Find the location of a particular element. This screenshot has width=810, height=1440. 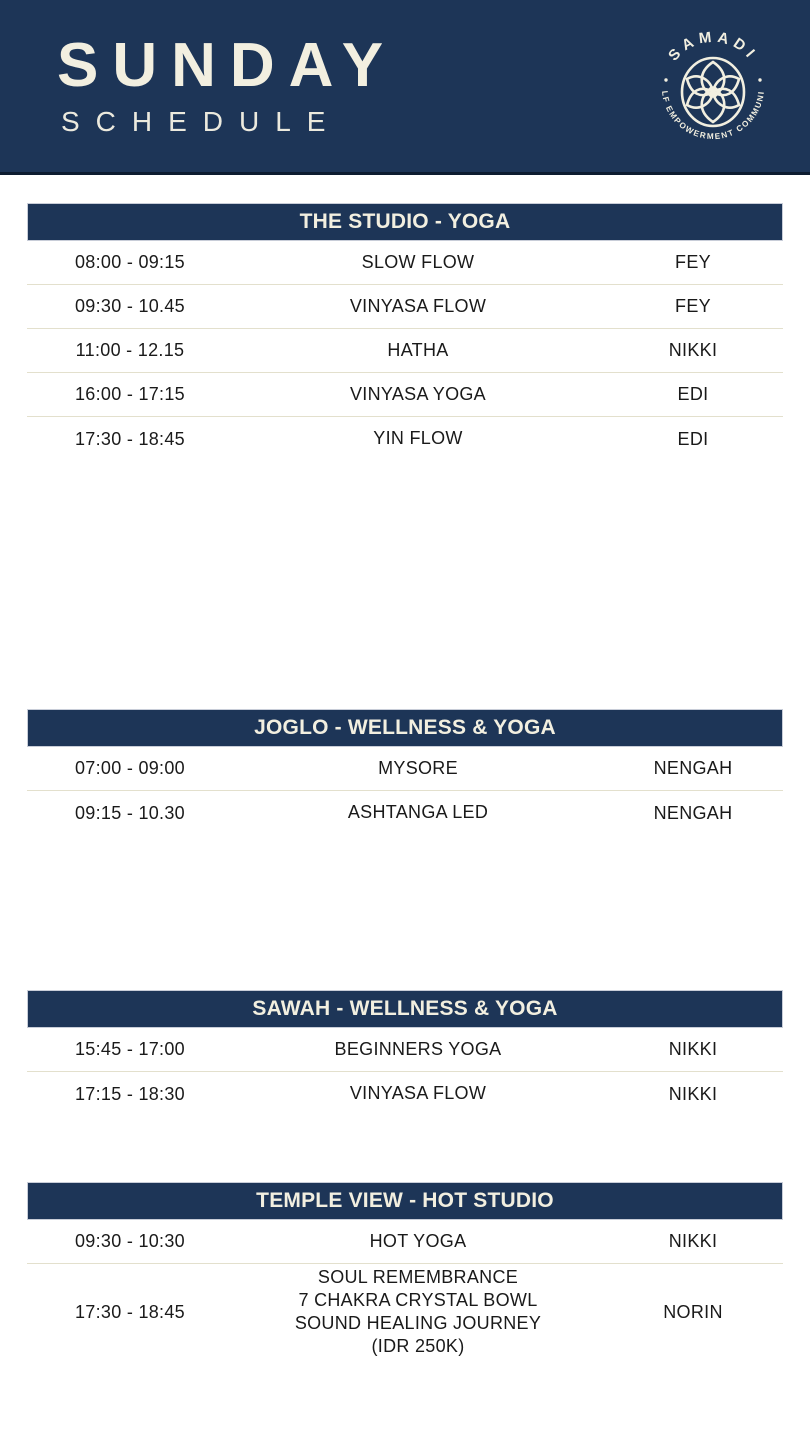

class-row: 09:30 - 10.45 VINYASA FLOW FEY is located at coordinates (405, 307).